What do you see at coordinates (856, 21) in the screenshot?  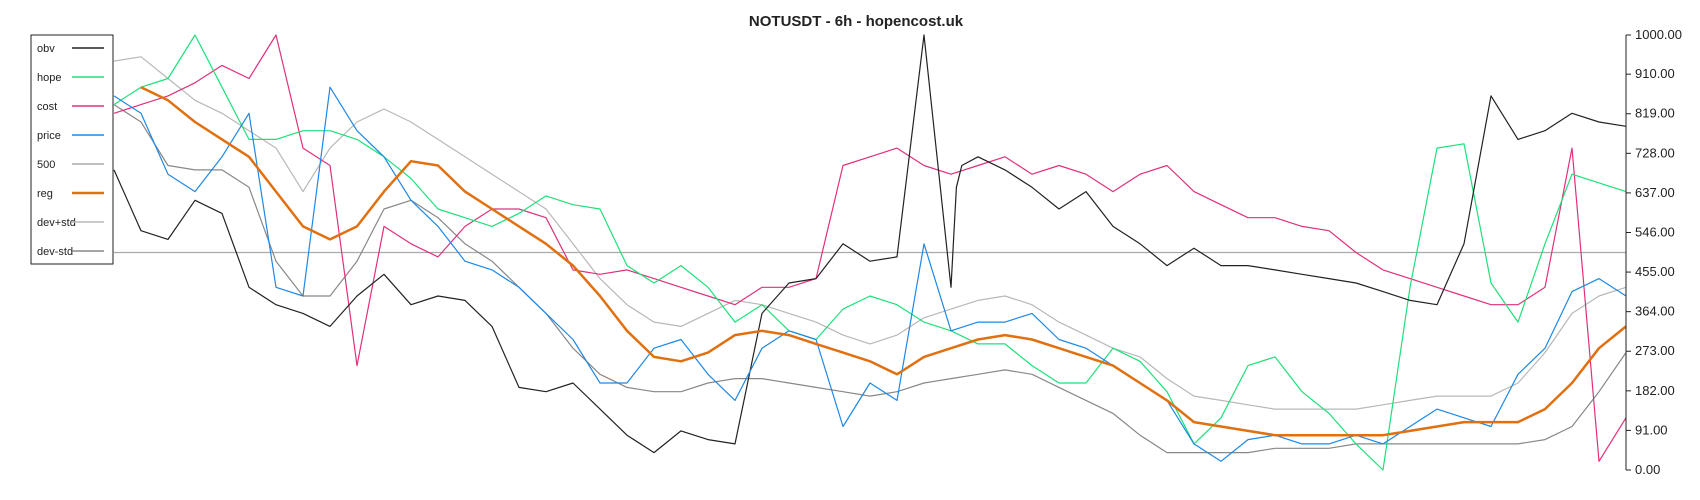 I see `chart-title: NOTUSDT - 6h - hopencost.uk` at bounding box center [856, 21].